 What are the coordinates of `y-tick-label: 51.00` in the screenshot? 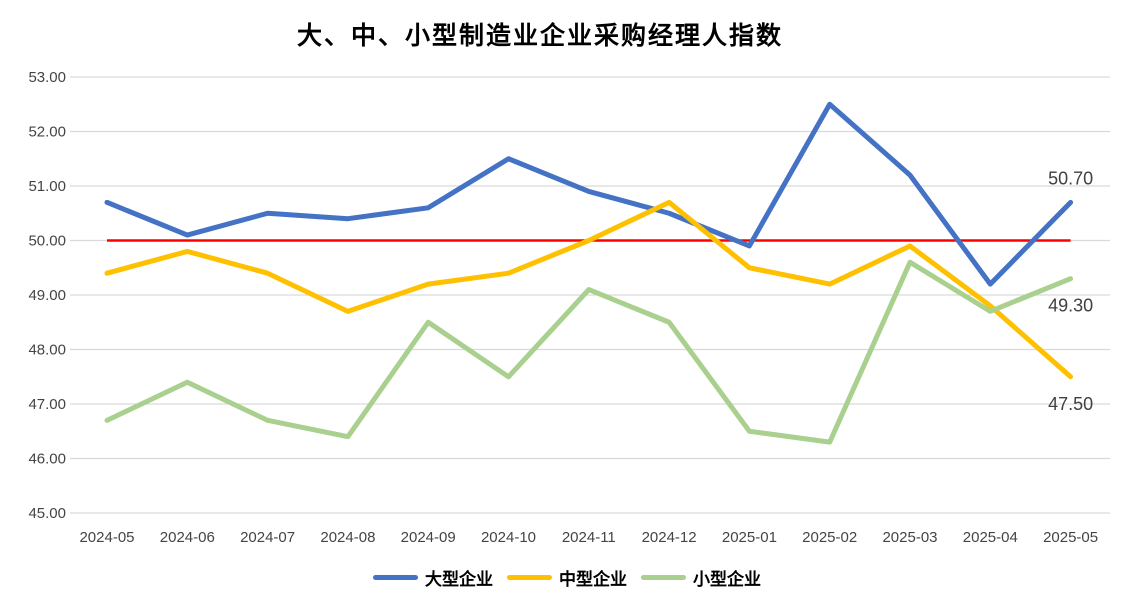 It's located at (47, 186).